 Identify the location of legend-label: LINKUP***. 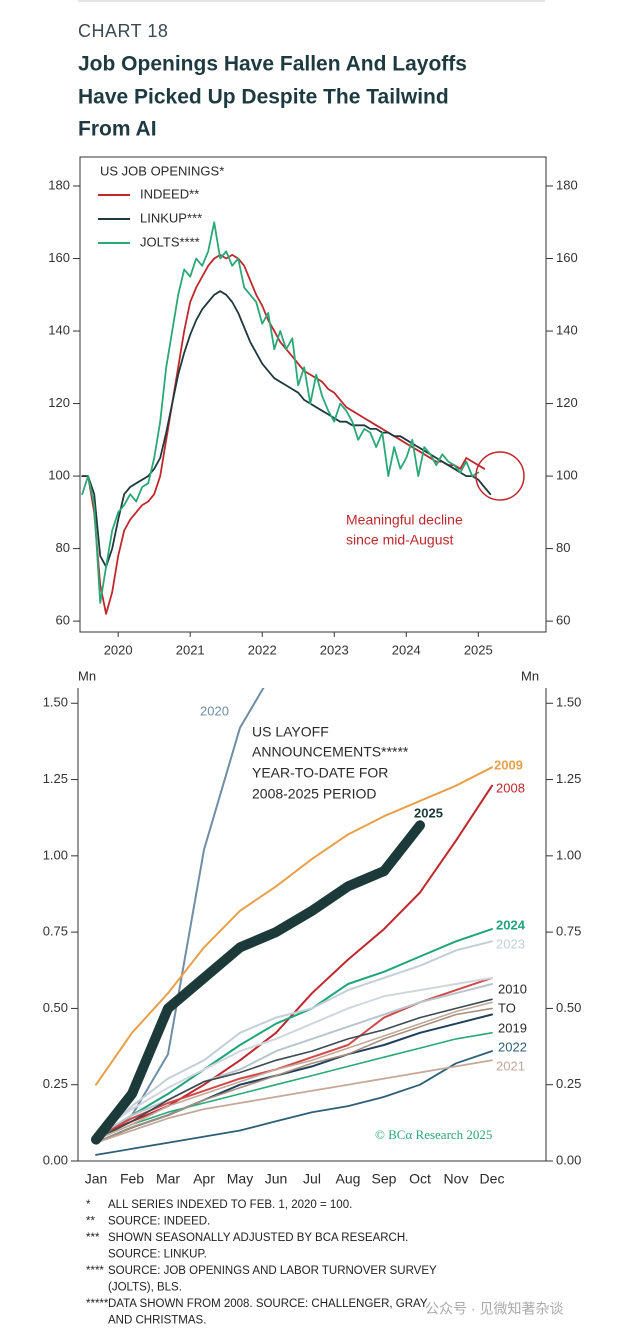
(171, 217).